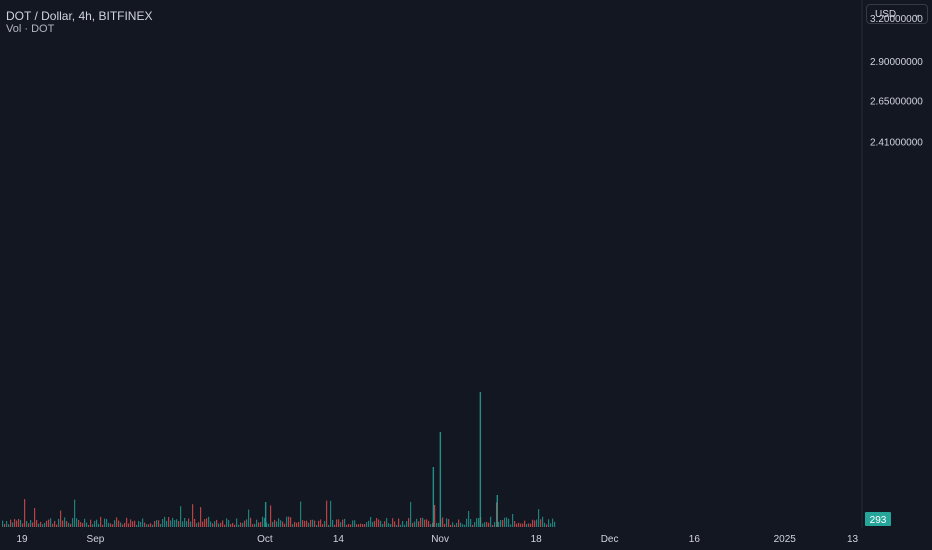  What do you see at coordinates (265, 539) in the screenshot?
I see `x-tick-label: Oct` at bounding box center [265, 539].